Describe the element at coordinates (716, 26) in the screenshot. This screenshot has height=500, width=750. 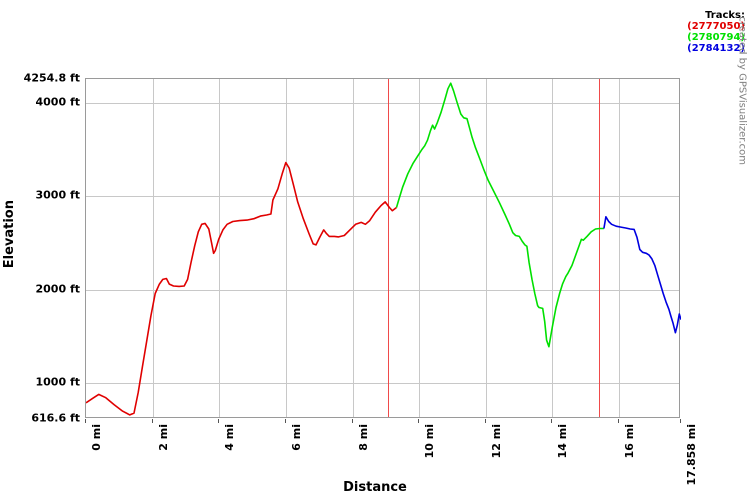
I see `legend-entry-red: (2777050)` at that location.